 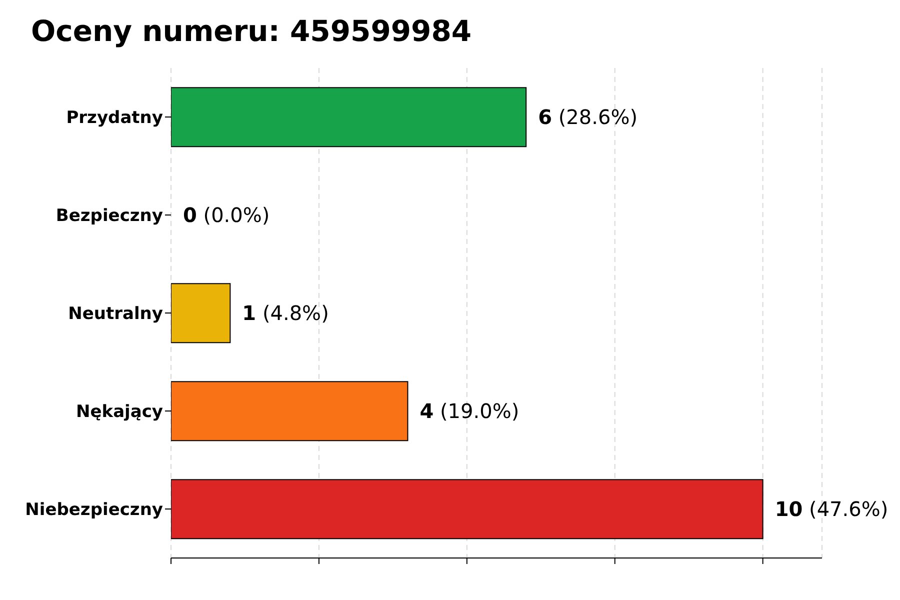 I want to click on y-tick-label: Neutralny, so click(x=115, y=314).